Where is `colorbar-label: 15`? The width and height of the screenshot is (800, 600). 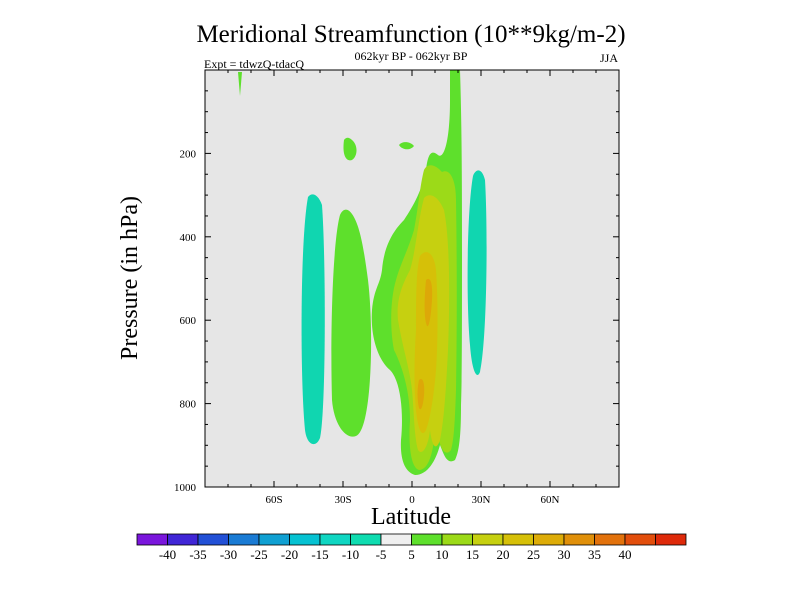
colorbar-label: 15 is located at coordinates (472, 554).